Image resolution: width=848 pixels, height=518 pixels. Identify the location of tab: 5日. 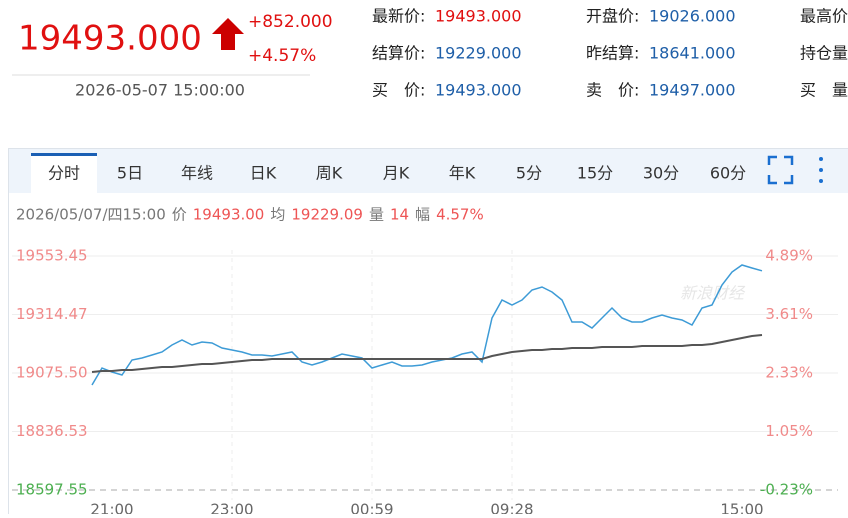
(130, 173).